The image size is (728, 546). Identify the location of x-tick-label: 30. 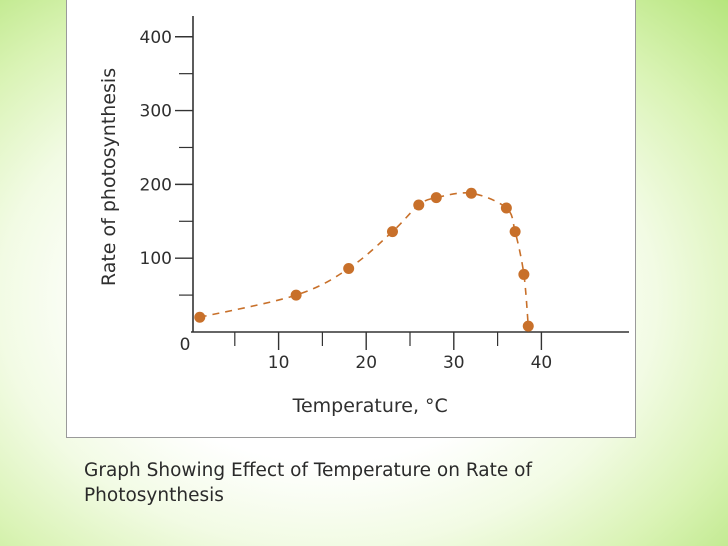
(454, 363).